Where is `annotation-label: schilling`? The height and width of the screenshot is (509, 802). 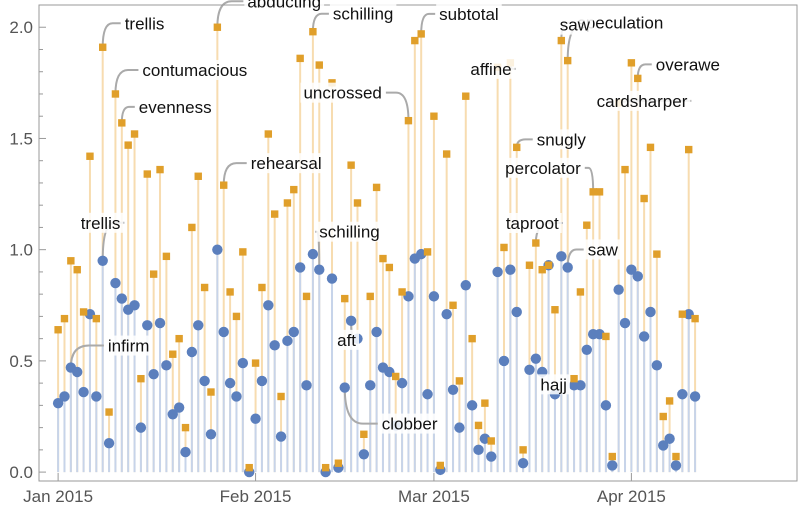 annotation-label: schilling is located at coordinates (349, 232).